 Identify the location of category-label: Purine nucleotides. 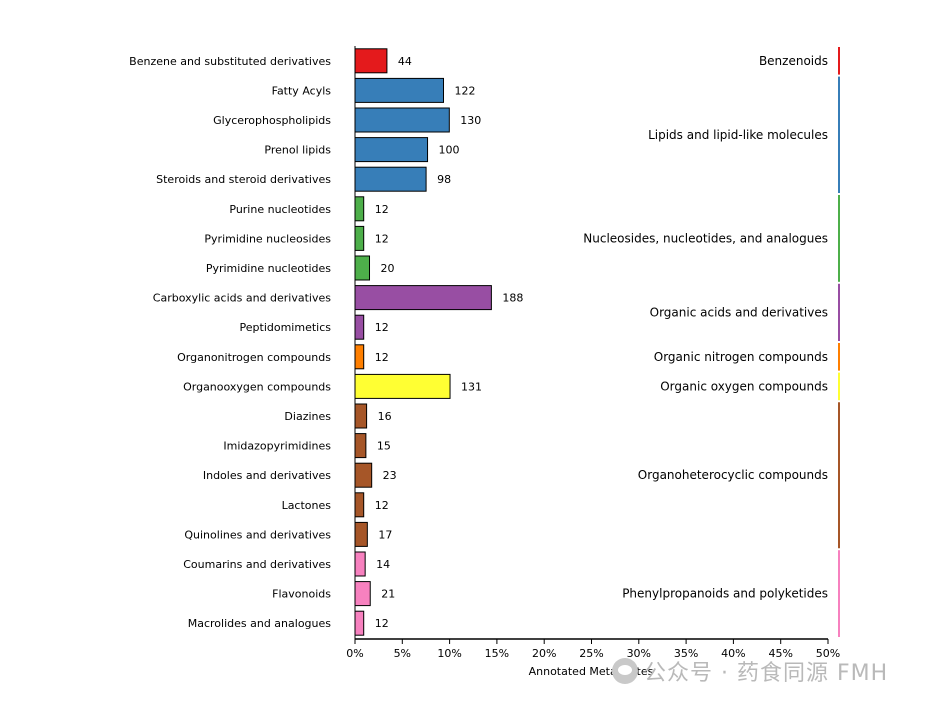
(280, 209).